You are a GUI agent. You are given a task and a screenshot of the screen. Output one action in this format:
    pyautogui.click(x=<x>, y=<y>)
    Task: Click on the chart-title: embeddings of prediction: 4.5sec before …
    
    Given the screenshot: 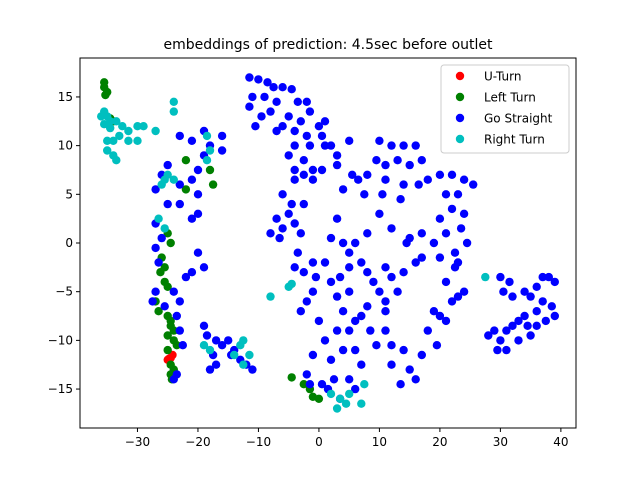 What is the action you would take?
    pyautogui.click(x=328, y=45)
    